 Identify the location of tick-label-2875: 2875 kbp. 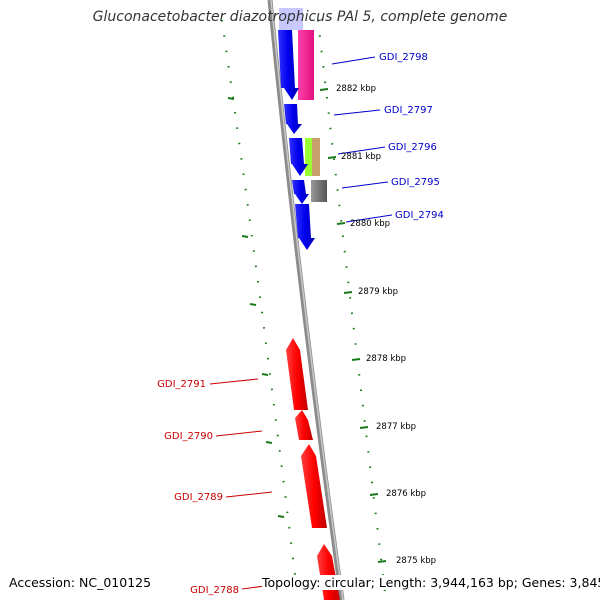
(416, 561).